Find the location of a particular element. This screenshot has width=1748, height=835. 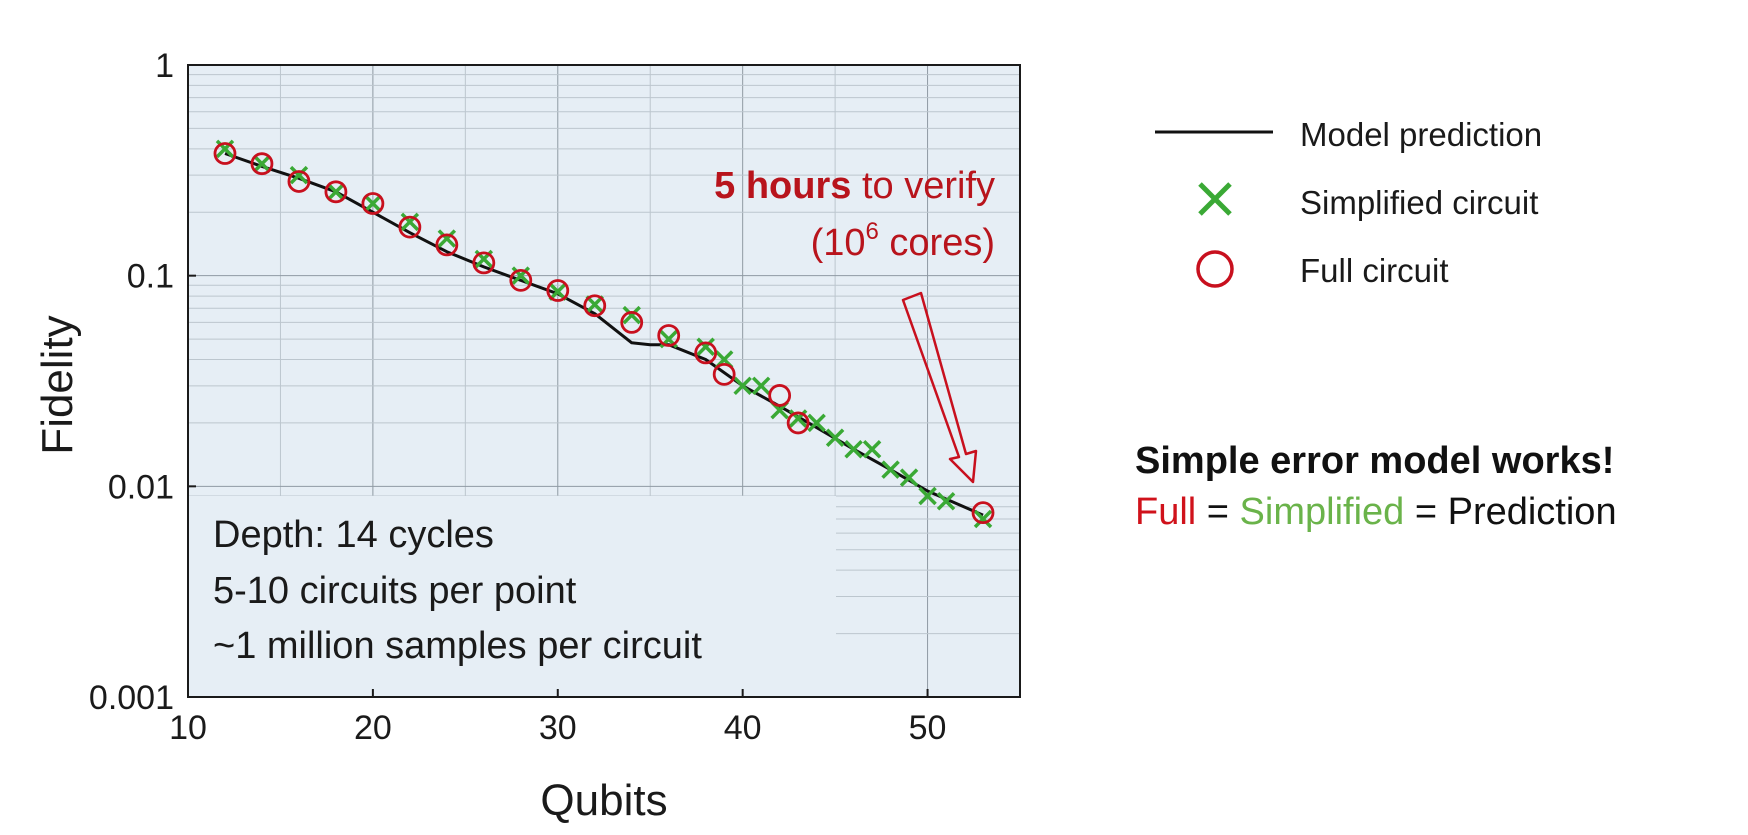

legend-item-simplified: Simplified circuit is located at coordinates (1410, 212).